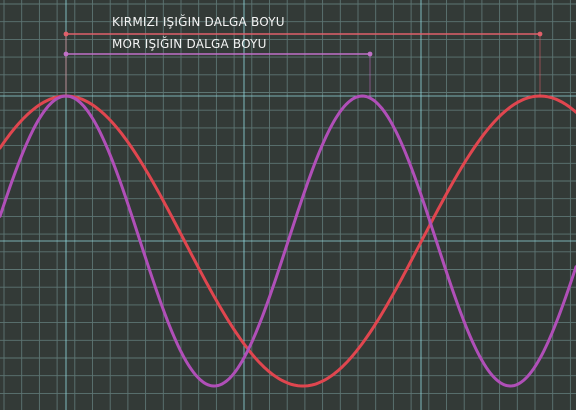 This screenshot has width=576, height=410. Describe the element at coordinates (198, 21) in the screenshot. I see `red-wavelength-label: KIRMIZI IŞIĞIN DALGA BOYU` at that location.